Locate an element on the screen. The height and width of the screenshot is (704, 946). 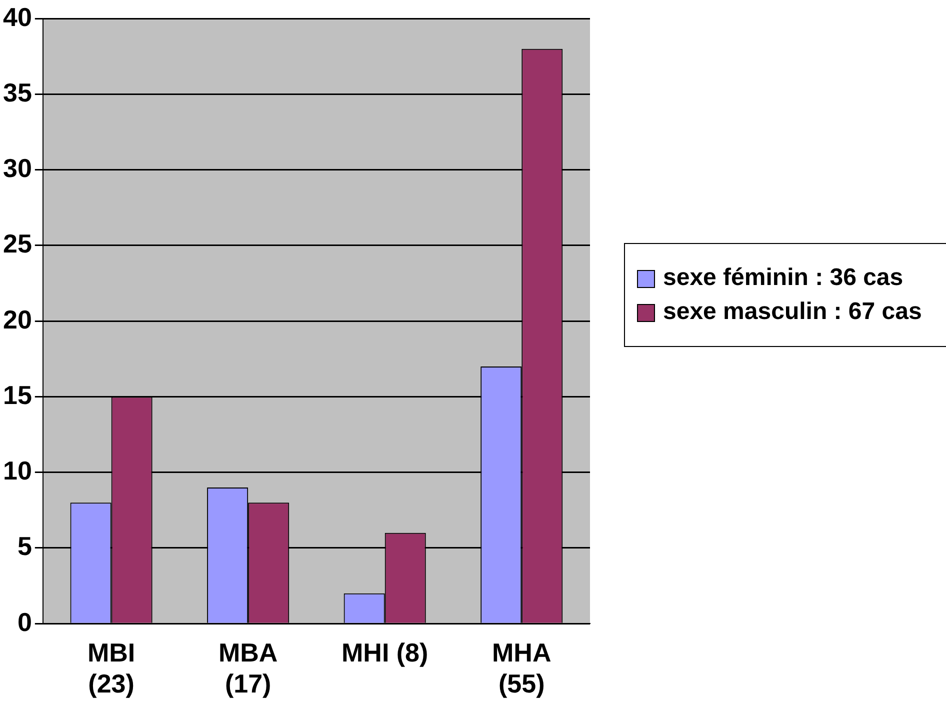
y-tick-label: 5 is located at coordinates (24, 546).